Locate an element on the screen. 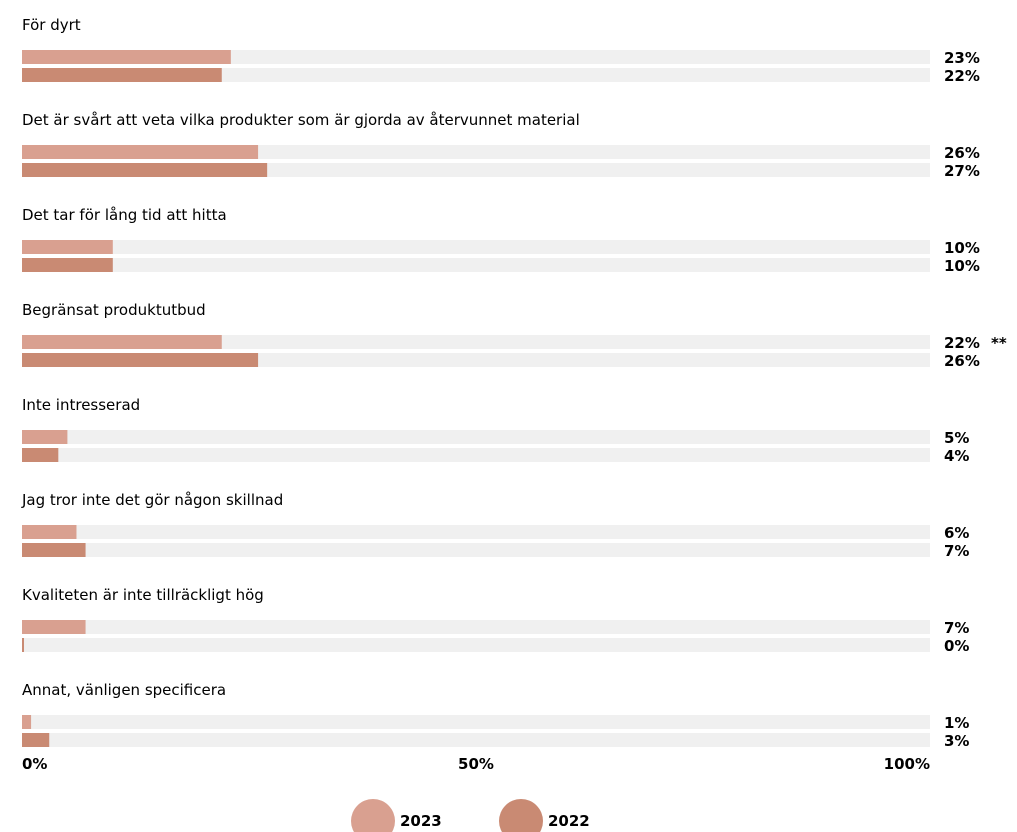  legend-label: 2023 is located at coordinates (421, 821).